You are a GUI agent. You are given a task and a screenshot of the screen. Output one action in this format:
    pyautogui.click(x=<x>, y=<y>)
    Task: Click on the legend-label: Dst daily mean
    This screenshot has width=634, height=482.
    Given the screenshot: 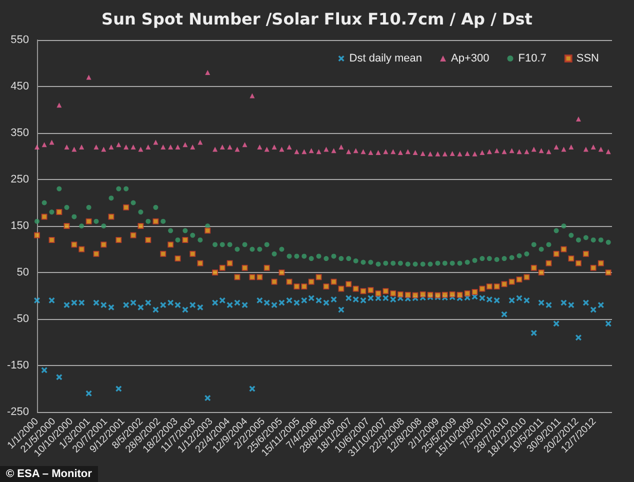 What is the action you would take?
    pyautogui.click(x=385, y=58)
    